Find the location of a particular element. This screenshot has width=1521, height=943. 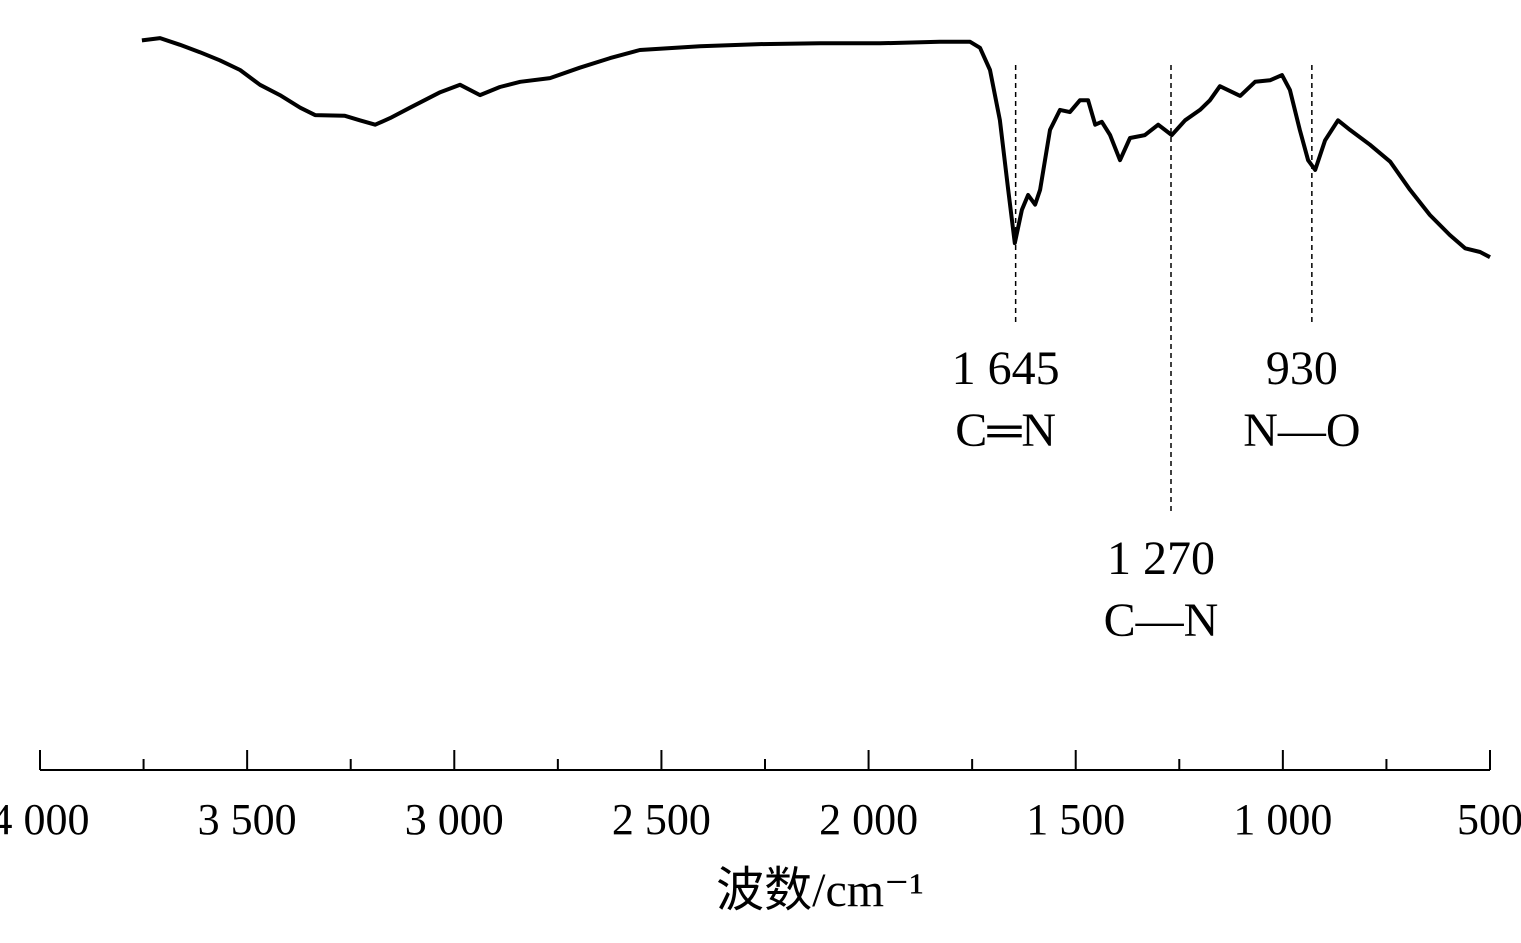

annotation-bond: C═N is located at coordinates (1005, 430).